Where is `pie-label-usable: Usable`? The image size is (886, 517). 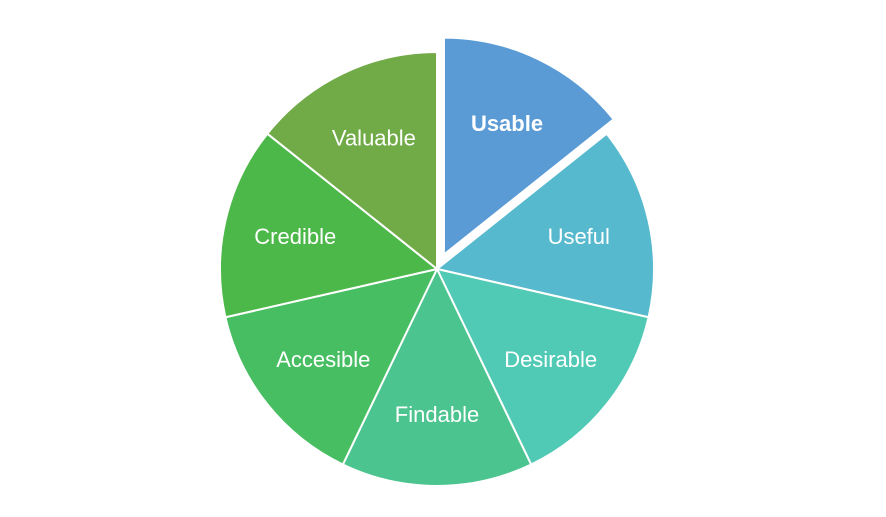 pie-label-usable: Usable is located at coordinates (507, 123).